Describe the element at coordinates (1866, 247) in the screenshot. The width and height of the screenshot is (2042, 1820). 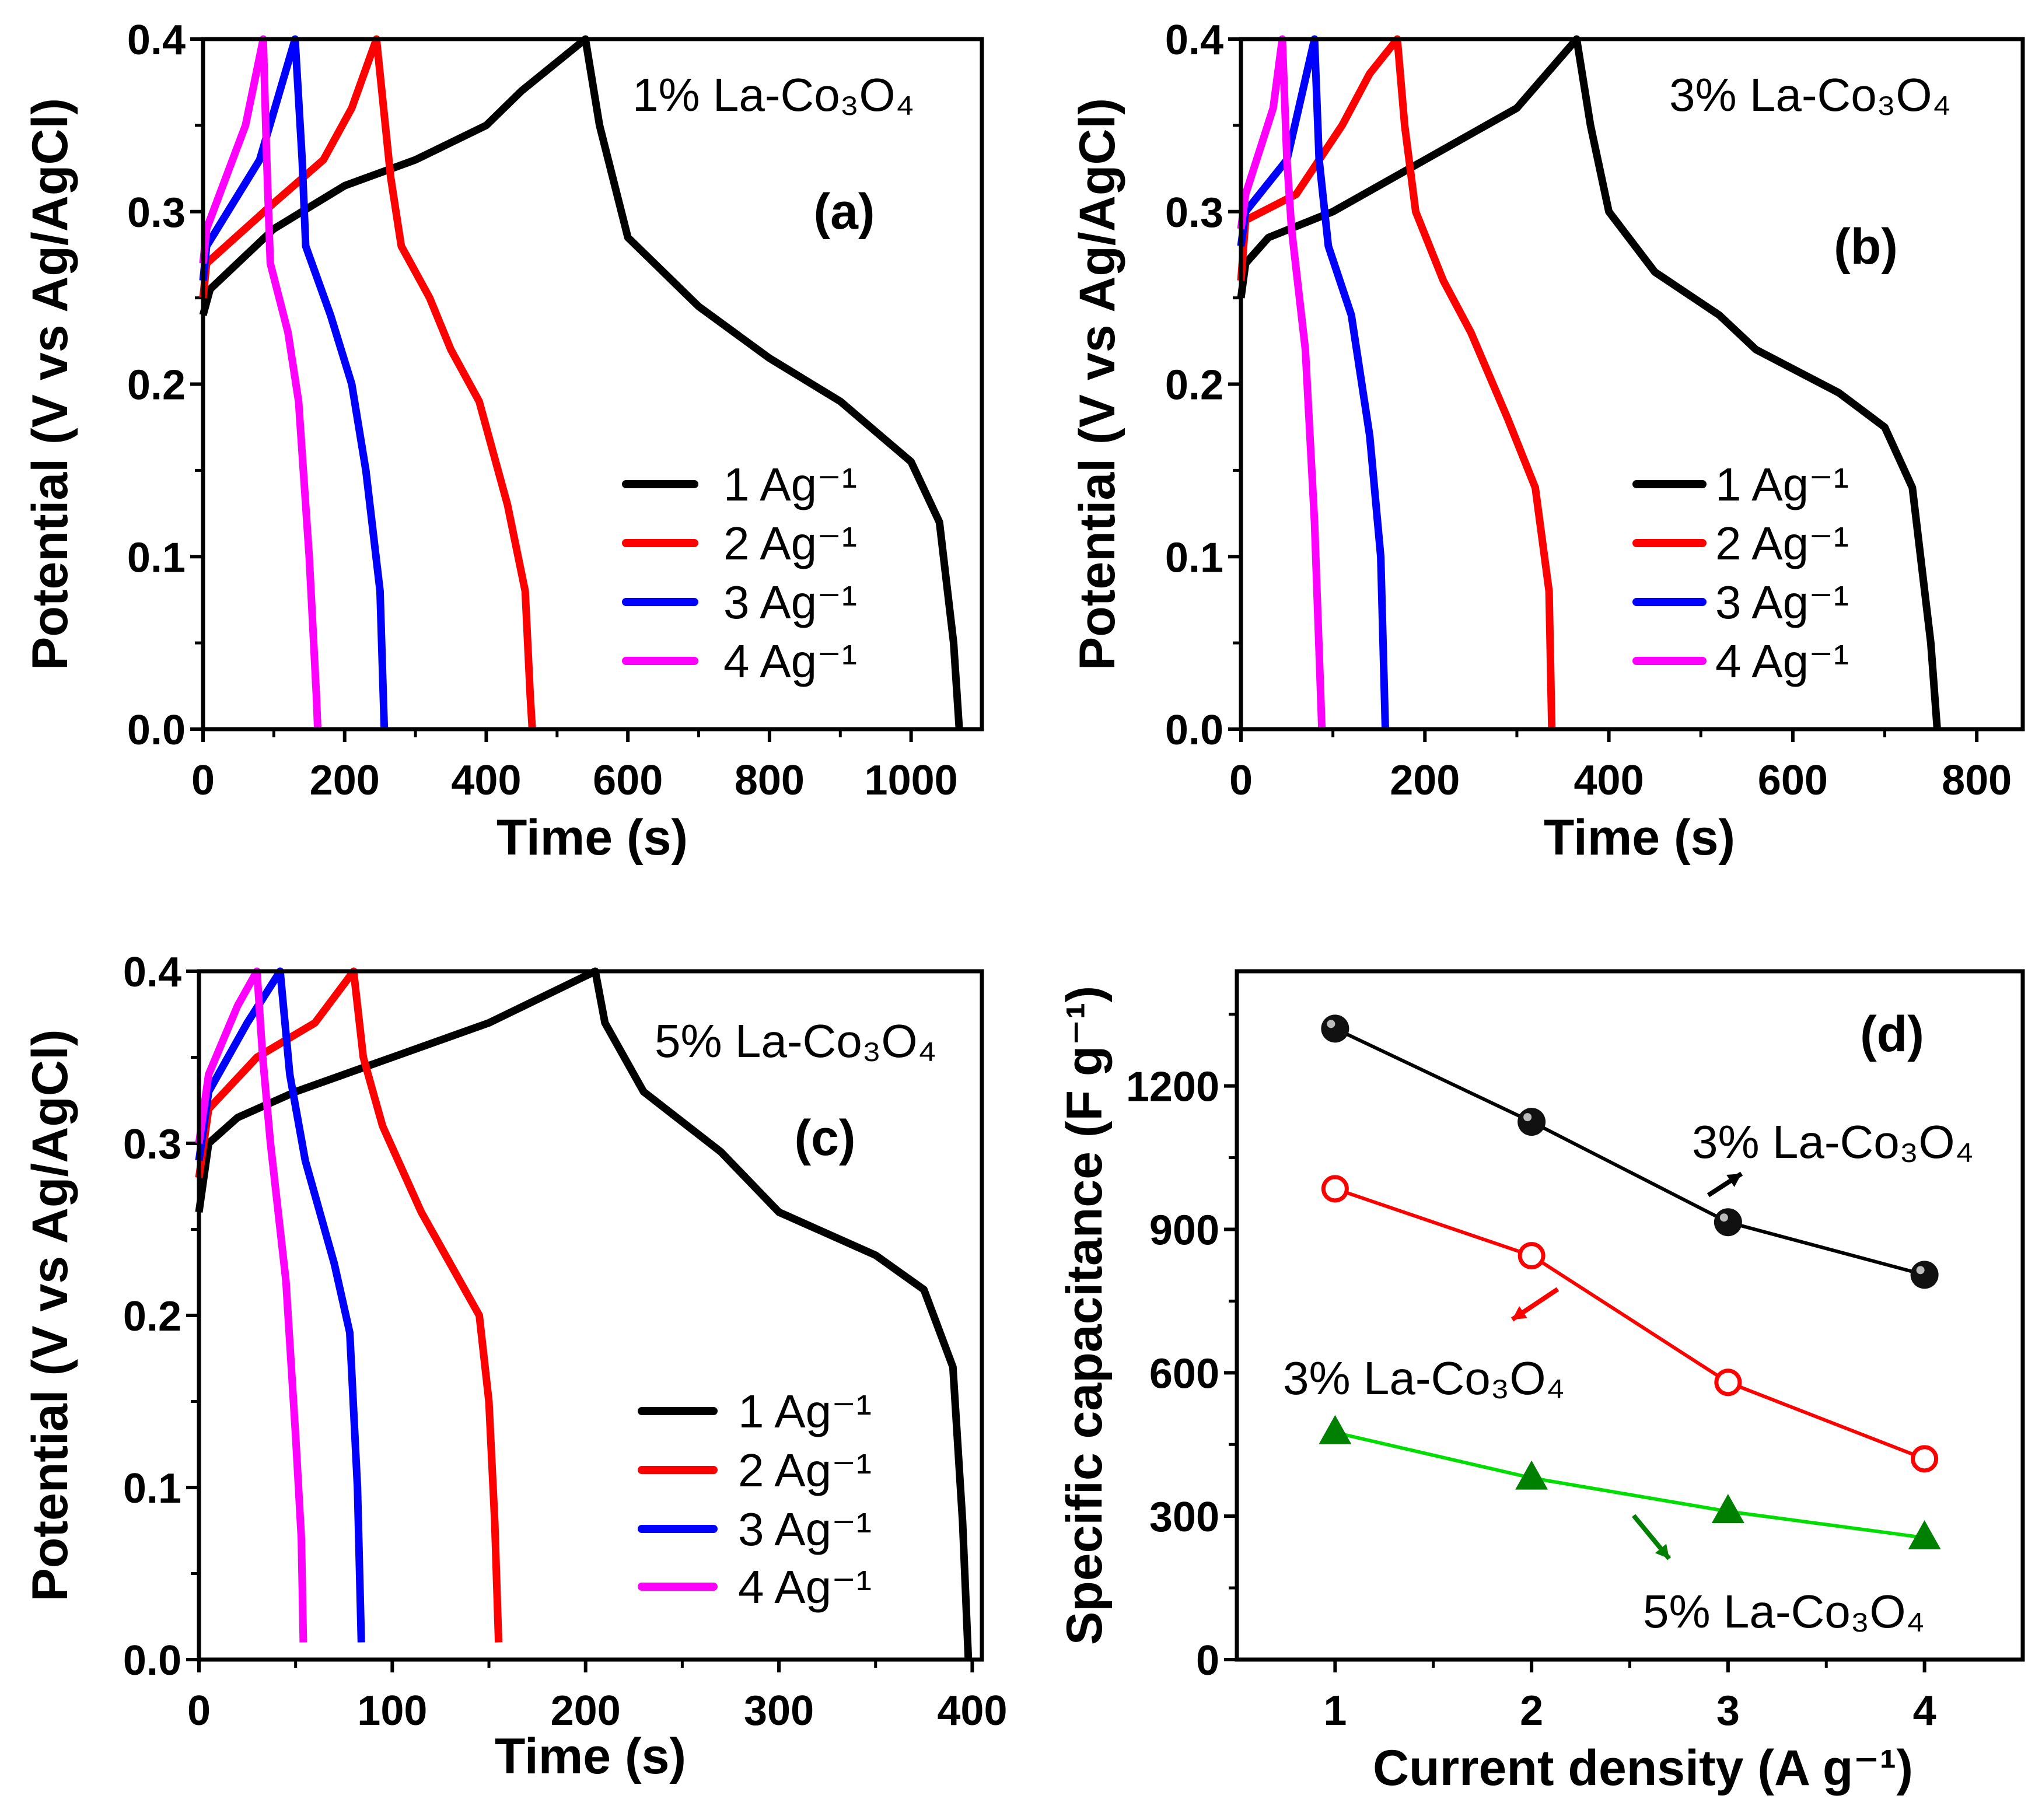
I see `panel-label: (b)` at that location.